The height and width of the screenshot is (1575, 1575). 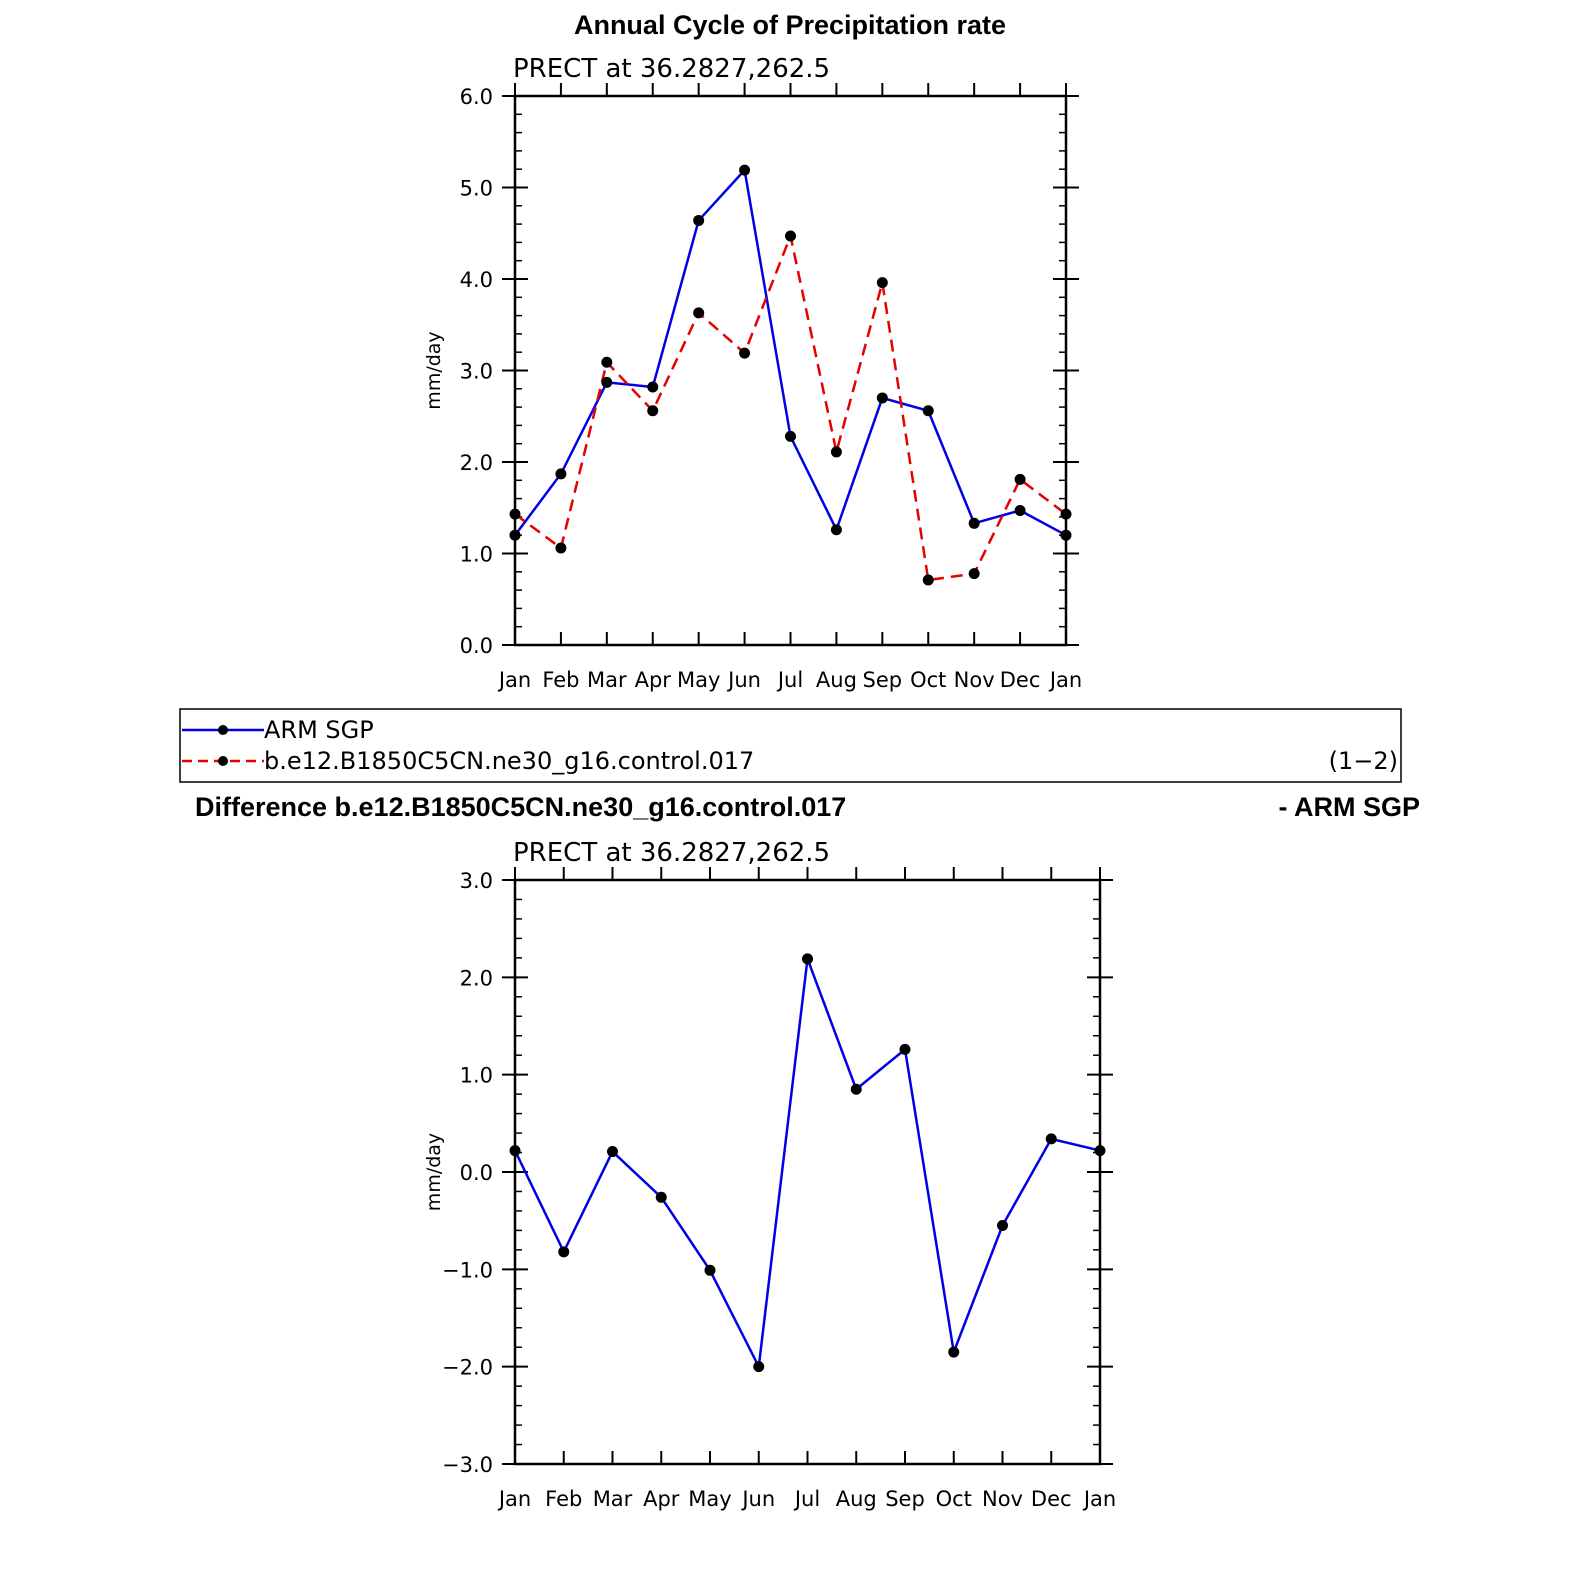 I want to click on legend-label-arm: ARM SGP, so click(x=319, y=730).